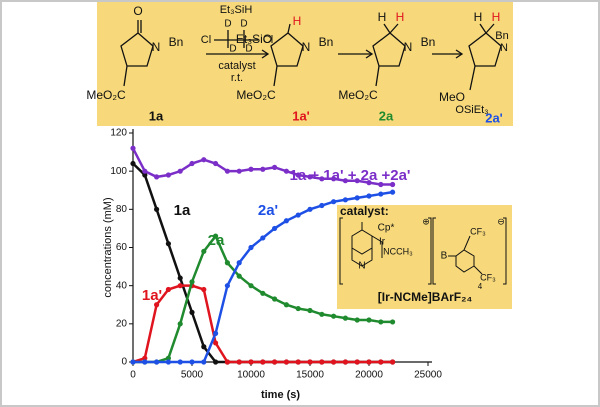 The height and width of the screenshot is (407, 600). I want to click on y-tick-label: 100, so click(118, 171).